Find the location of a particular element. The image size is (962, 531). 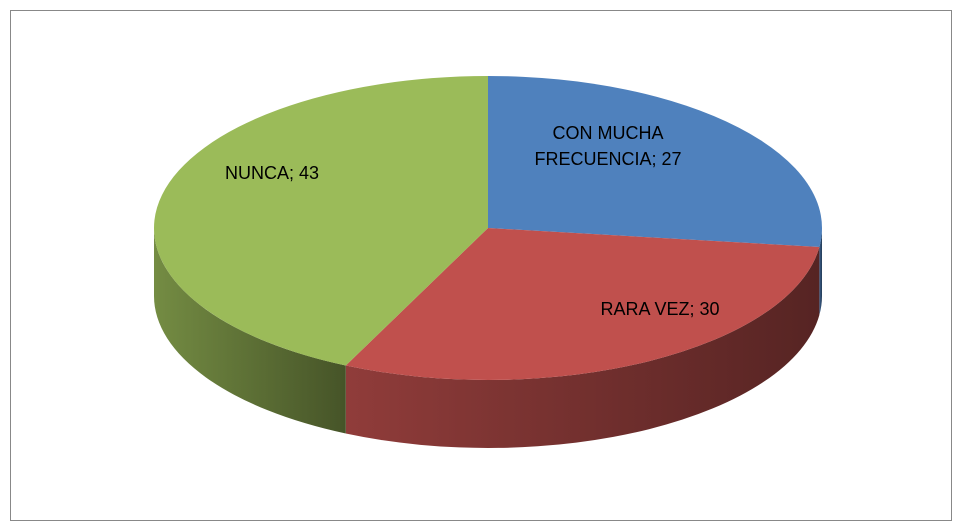

data-label: RARA VEZ; 30 is located at coordinates (660, 309).